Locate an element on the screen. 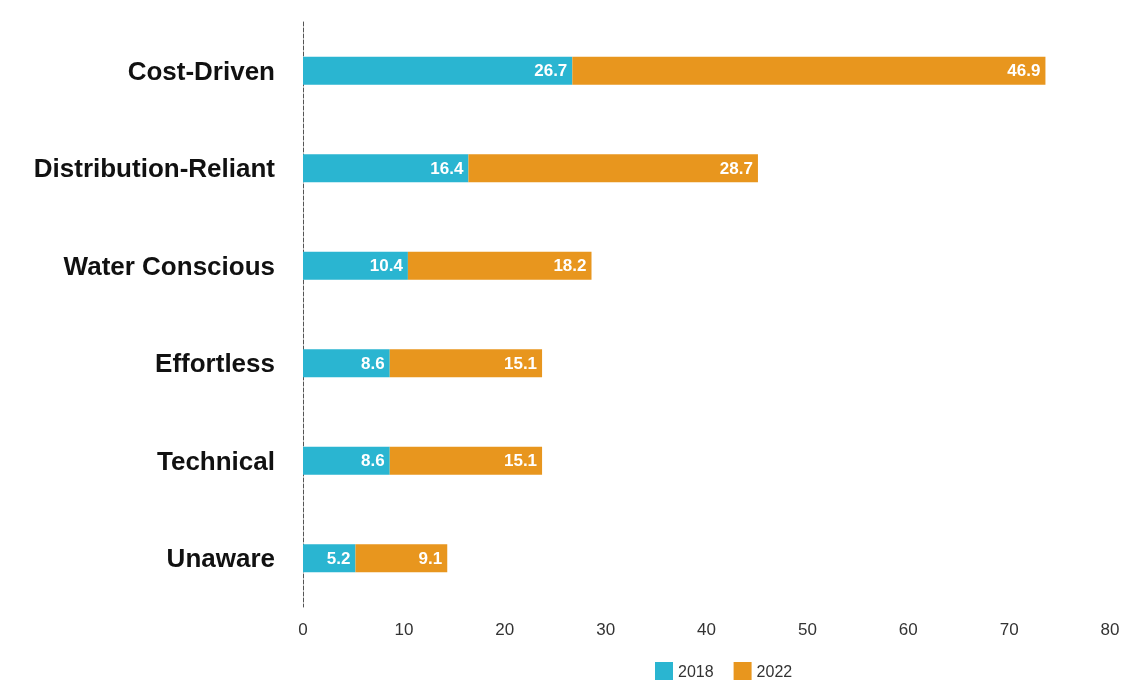 This screenshot has width=1124, height=687. y-tick-label: Water Conscious is located at coordinates (169, 265).